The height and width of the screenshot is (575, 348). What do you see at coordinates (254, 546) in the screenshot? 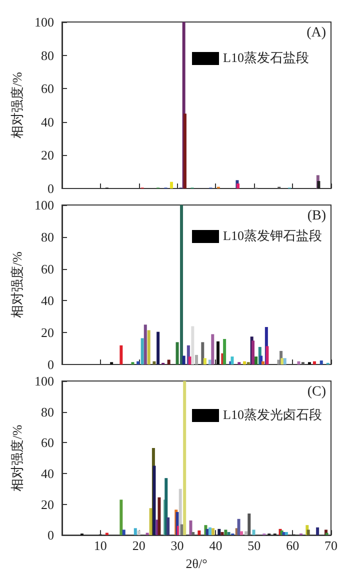
I see `x-tick-label: 50` at bounding box center [254, 546].